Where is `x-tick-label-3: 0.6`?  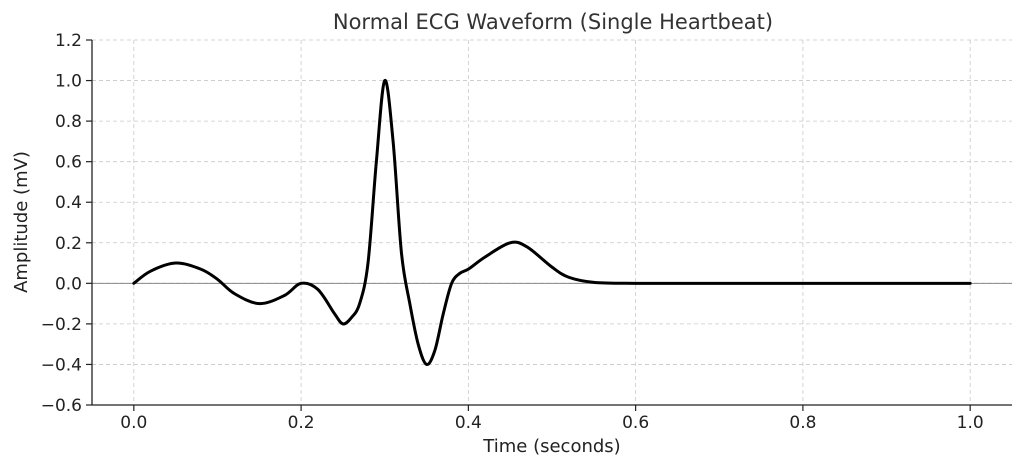 x-tick-label-3: 0.6 is located at coordinates (635, 423).